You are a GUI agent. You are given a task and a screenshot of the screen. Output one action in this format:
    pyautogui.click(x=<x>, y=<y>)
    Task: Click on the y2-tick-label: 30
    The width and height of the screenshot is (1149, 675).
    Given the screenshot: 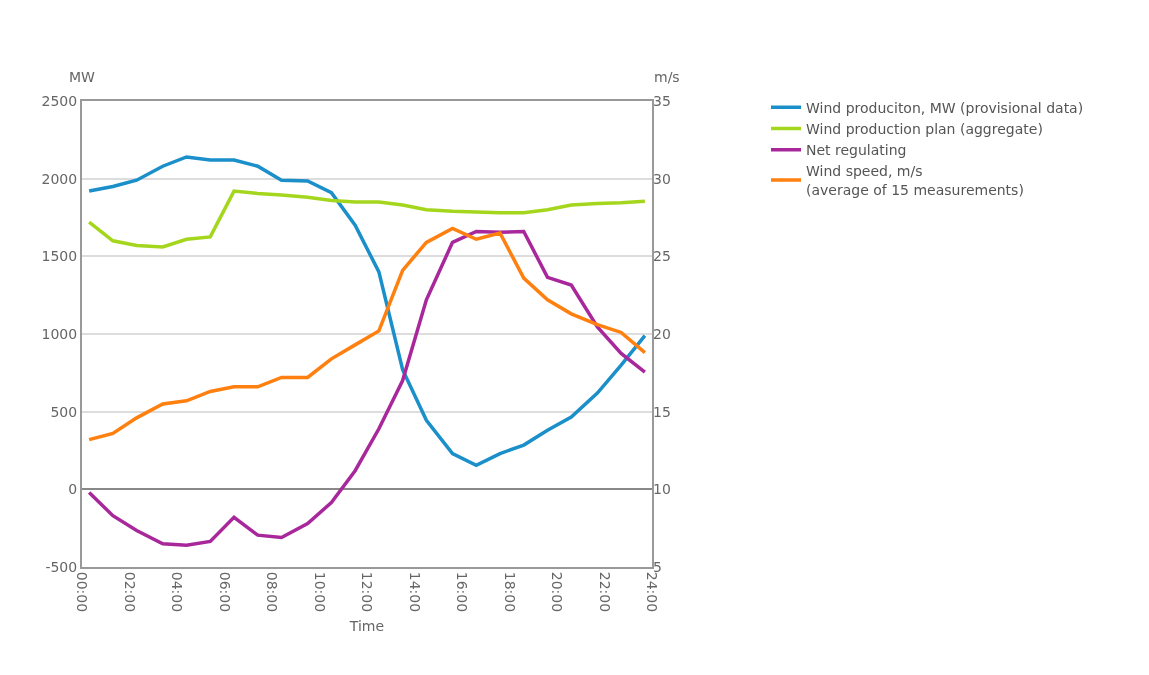 What is the action you would take?
    pyautogui.click(x=662, y=178)
    